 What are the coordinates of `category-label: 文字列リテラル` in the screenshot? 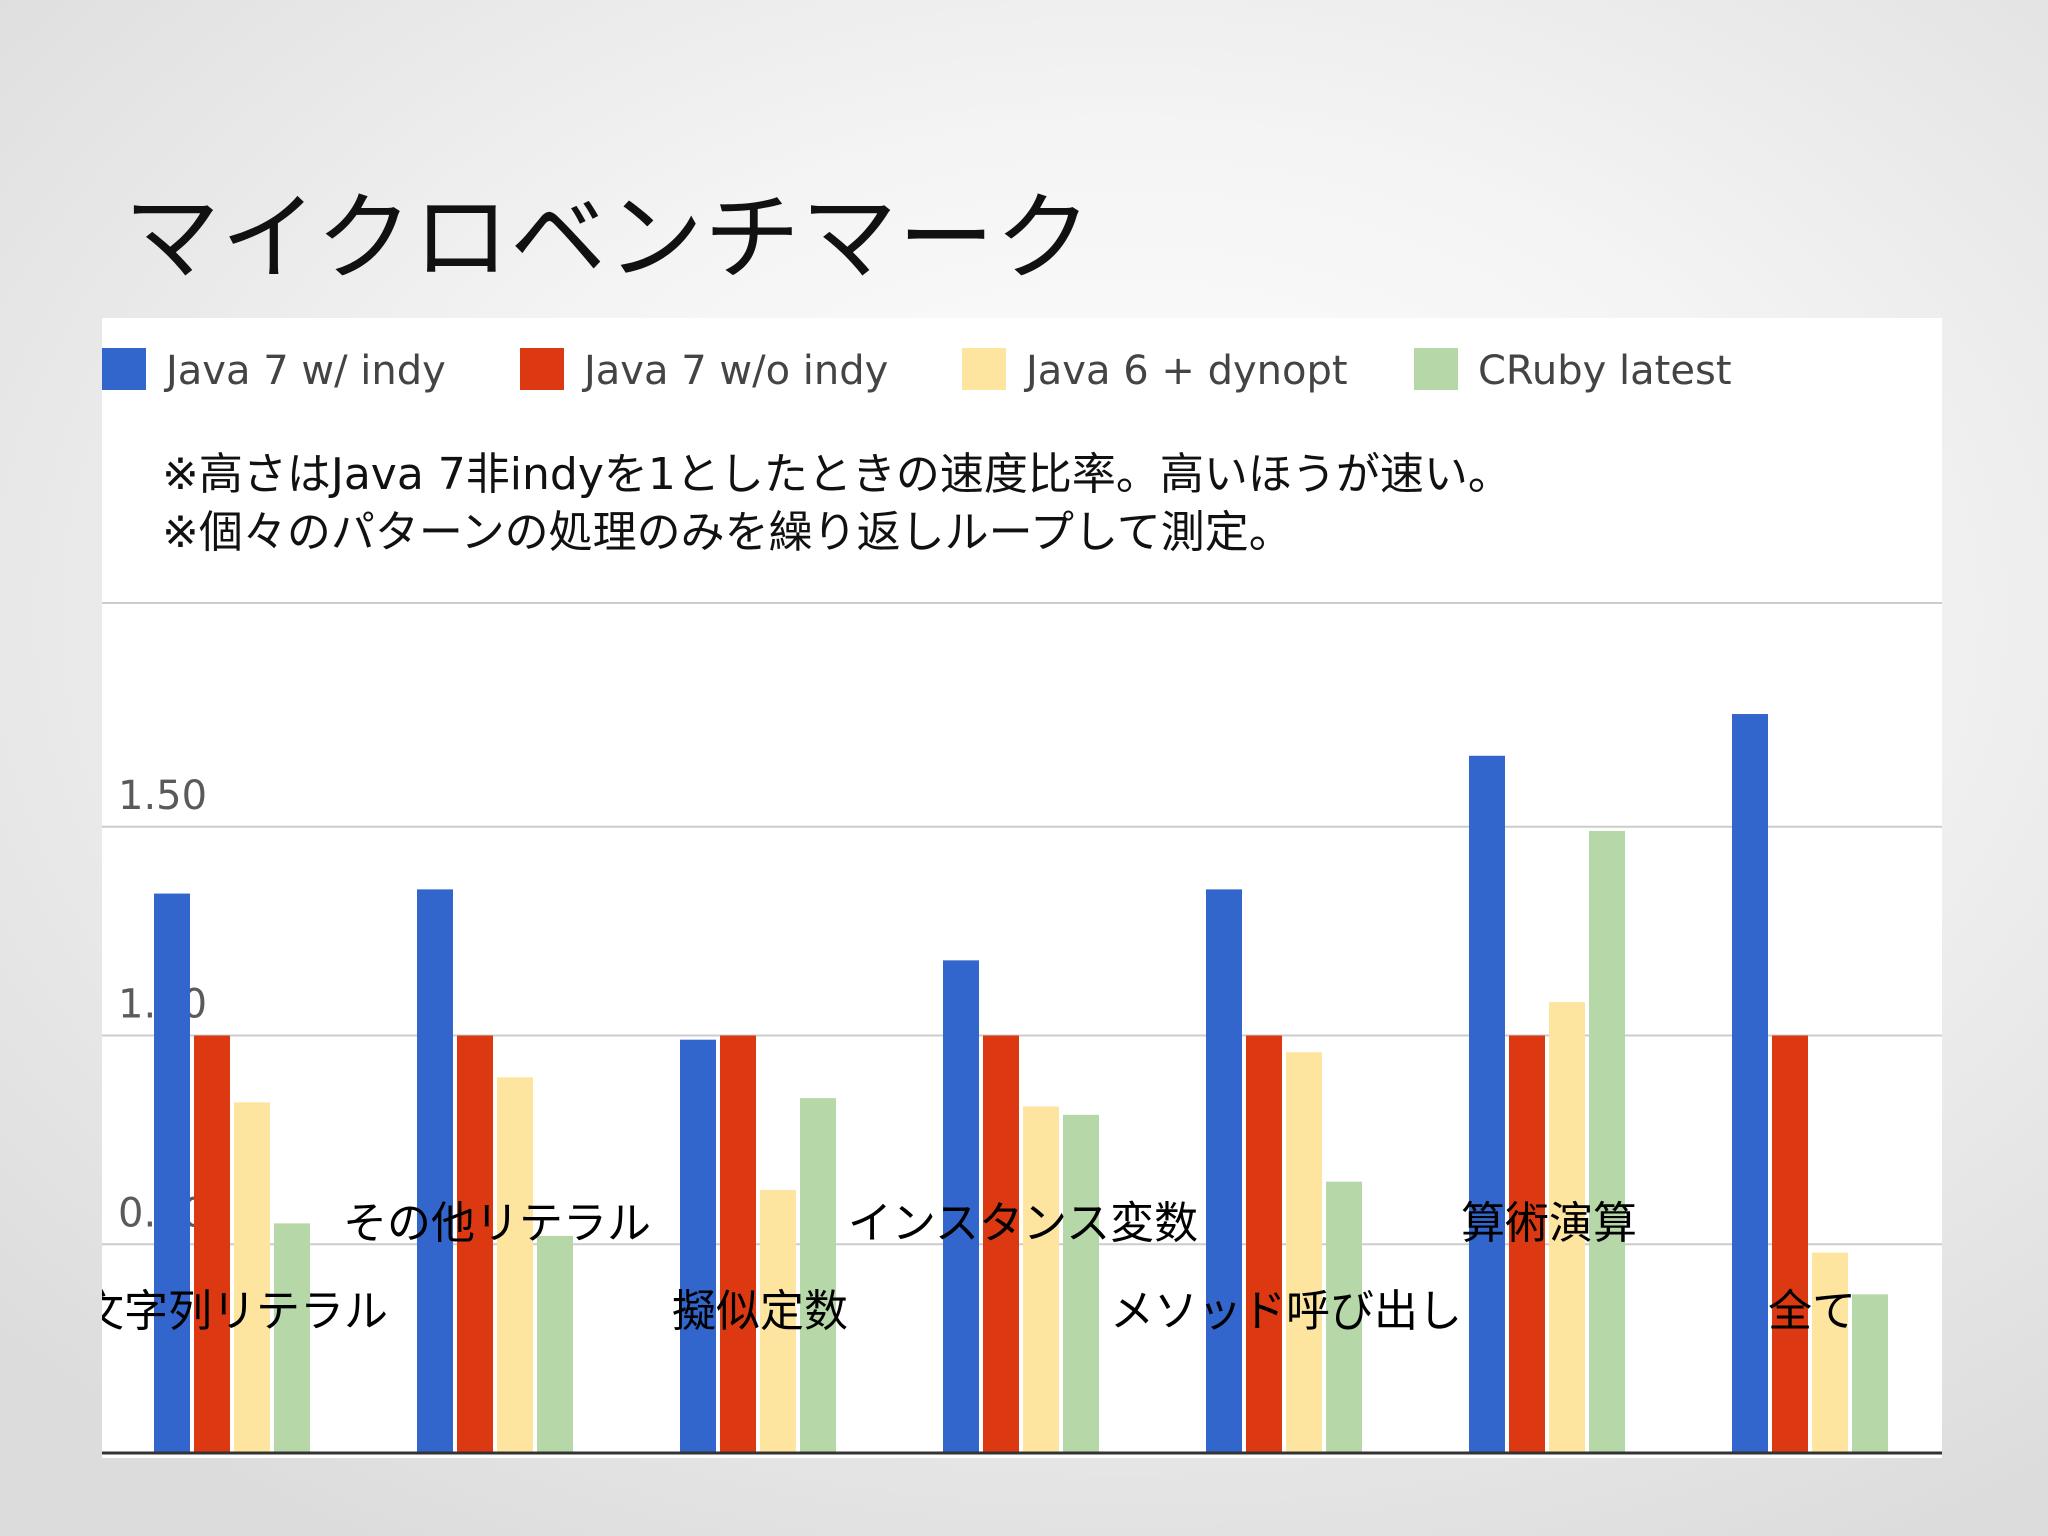 It's located at (245, 1311).